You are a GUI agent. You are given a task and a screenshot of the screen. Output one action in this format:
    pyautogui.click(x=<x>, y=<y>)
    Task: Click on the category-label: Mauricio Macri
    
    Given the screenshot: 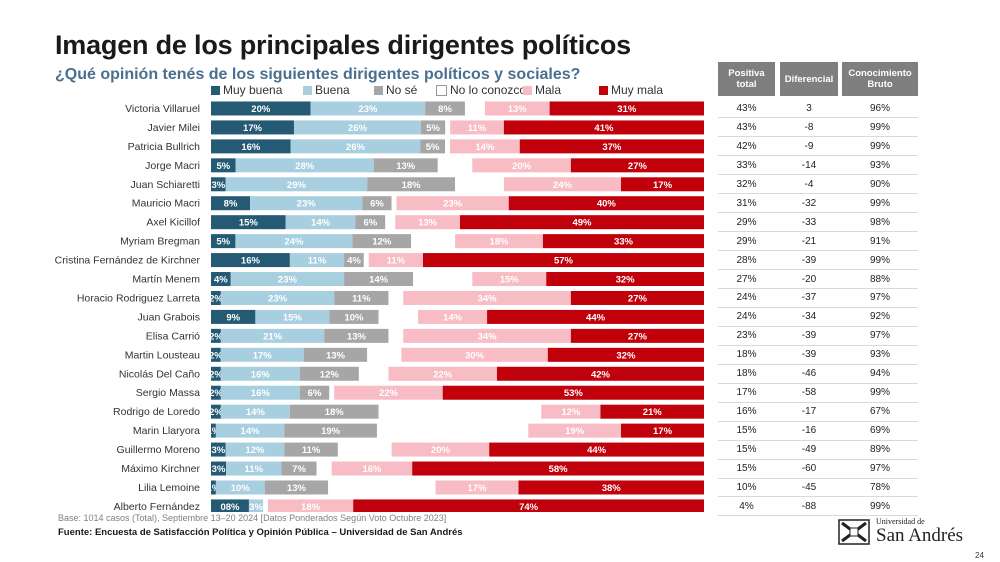 What is the action you would take?
    pyautogui.click(x=166, y=204)
    